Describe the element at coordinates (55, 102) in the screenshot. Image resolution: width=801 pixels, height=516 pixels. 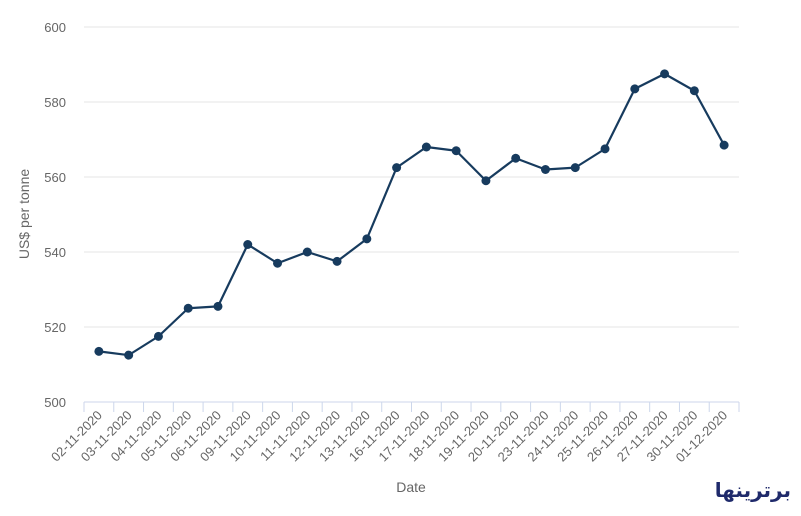
I see `y-tick-label: 580` at that location.